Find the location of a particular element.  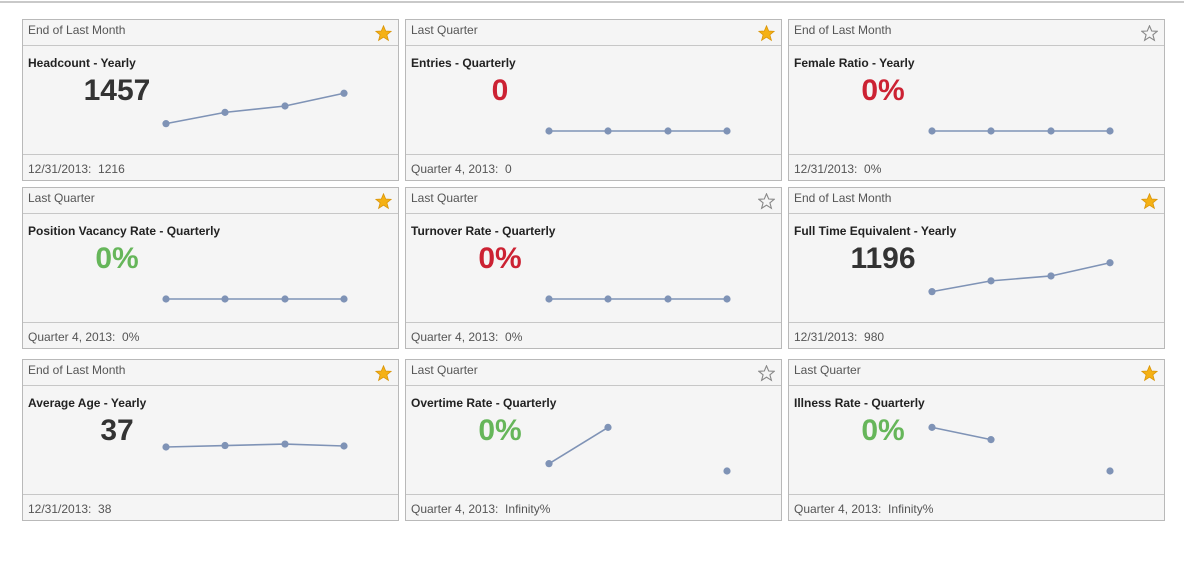

kpi-title: Turnover Rate - Quarterly is located at coordinates (483, 231).